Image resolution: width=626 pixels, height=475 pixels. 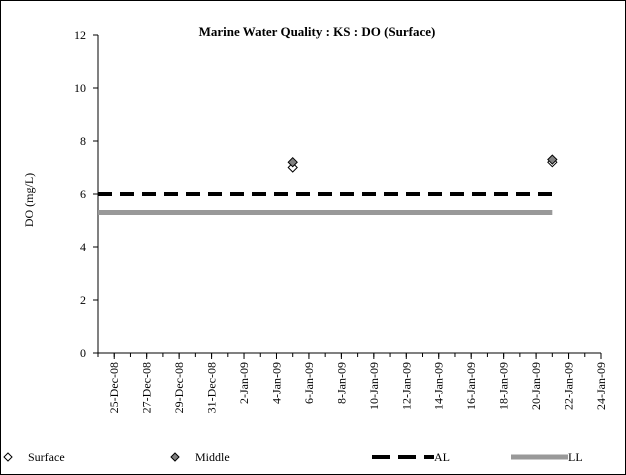 What do you see at coordinates (439, 386) in the screenshot?
I see `x-tick-label: 14-Jan-09` at bounding box center [439, 386].